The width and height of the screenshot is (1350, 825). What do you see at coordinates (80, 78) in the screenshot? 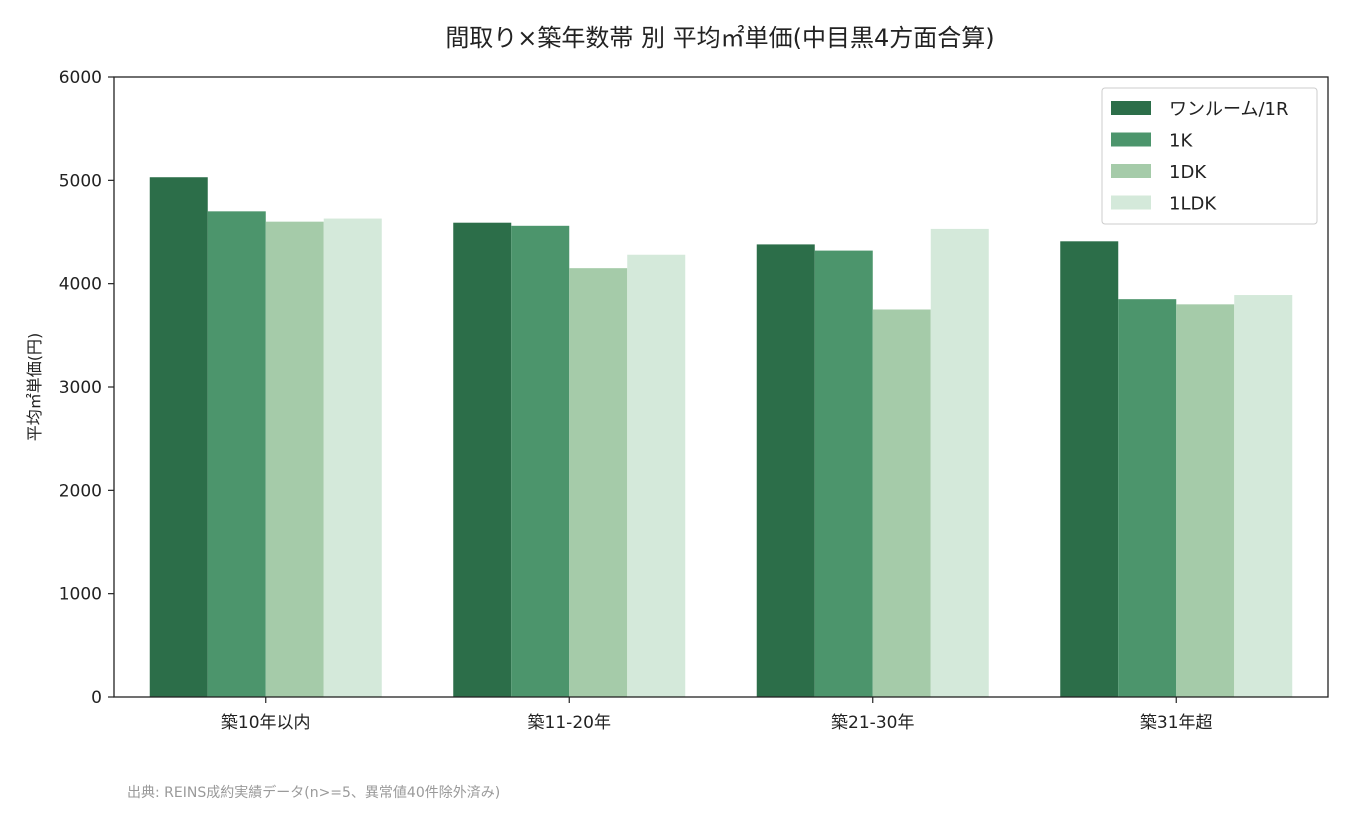
I see `y-tick-label: 6000` at bounding box center [80, 78].